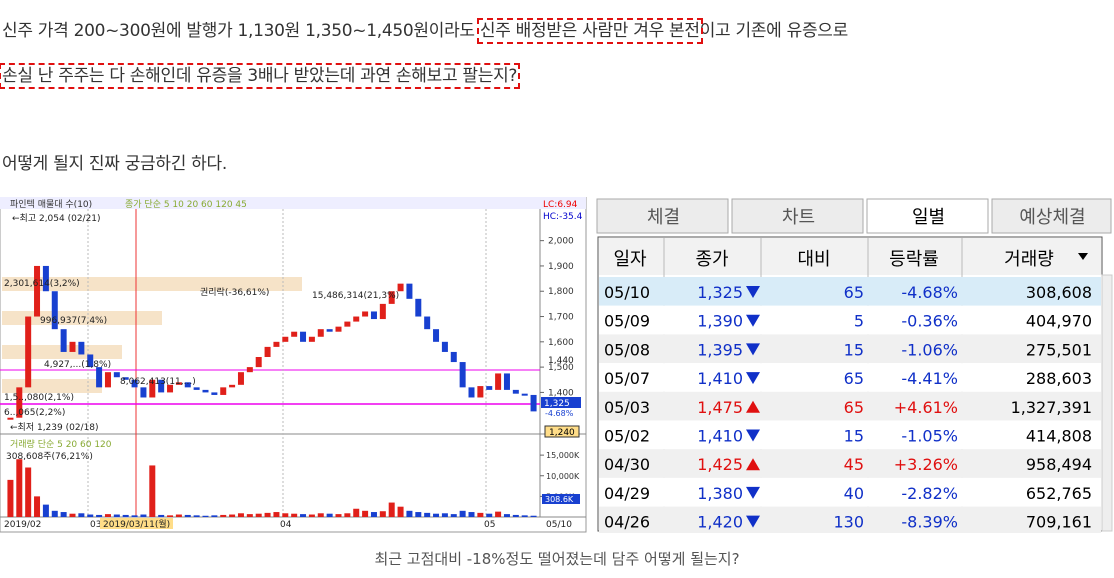 This screenshot has width=1114, height=578. I want to click on x-label: 2019/03/11(월), so click(136, 524).